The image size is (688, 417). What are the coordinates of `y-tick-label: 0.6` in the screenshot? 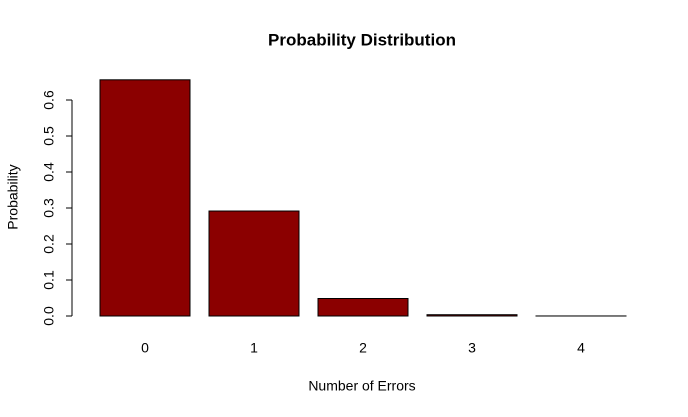 It's located at (49, 100).